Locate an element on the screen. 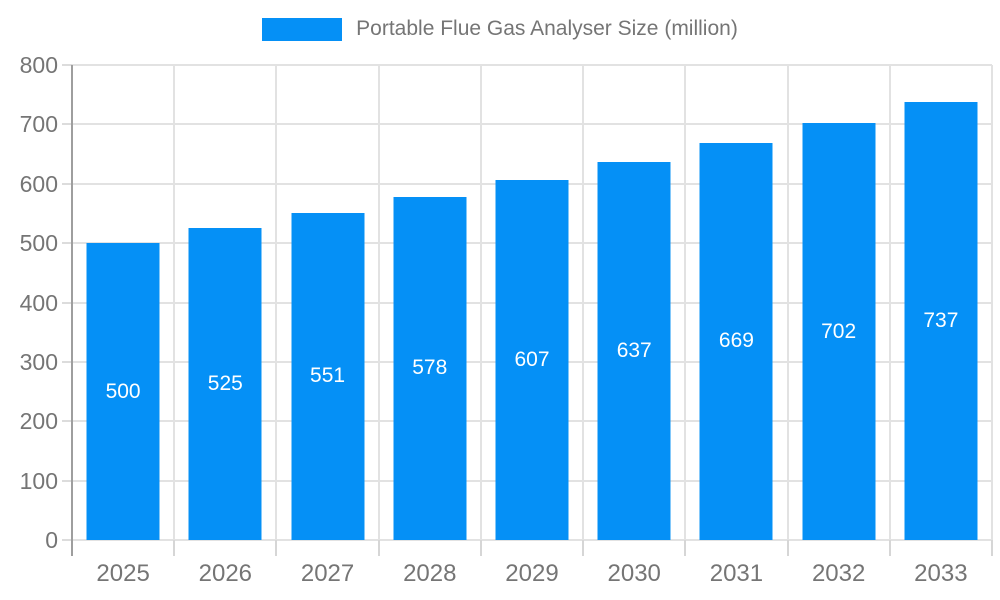 Image resolution: width=1000 pixels, height=600 pixels. x-tick-label: 2027 is located at coordinates (327, 573).